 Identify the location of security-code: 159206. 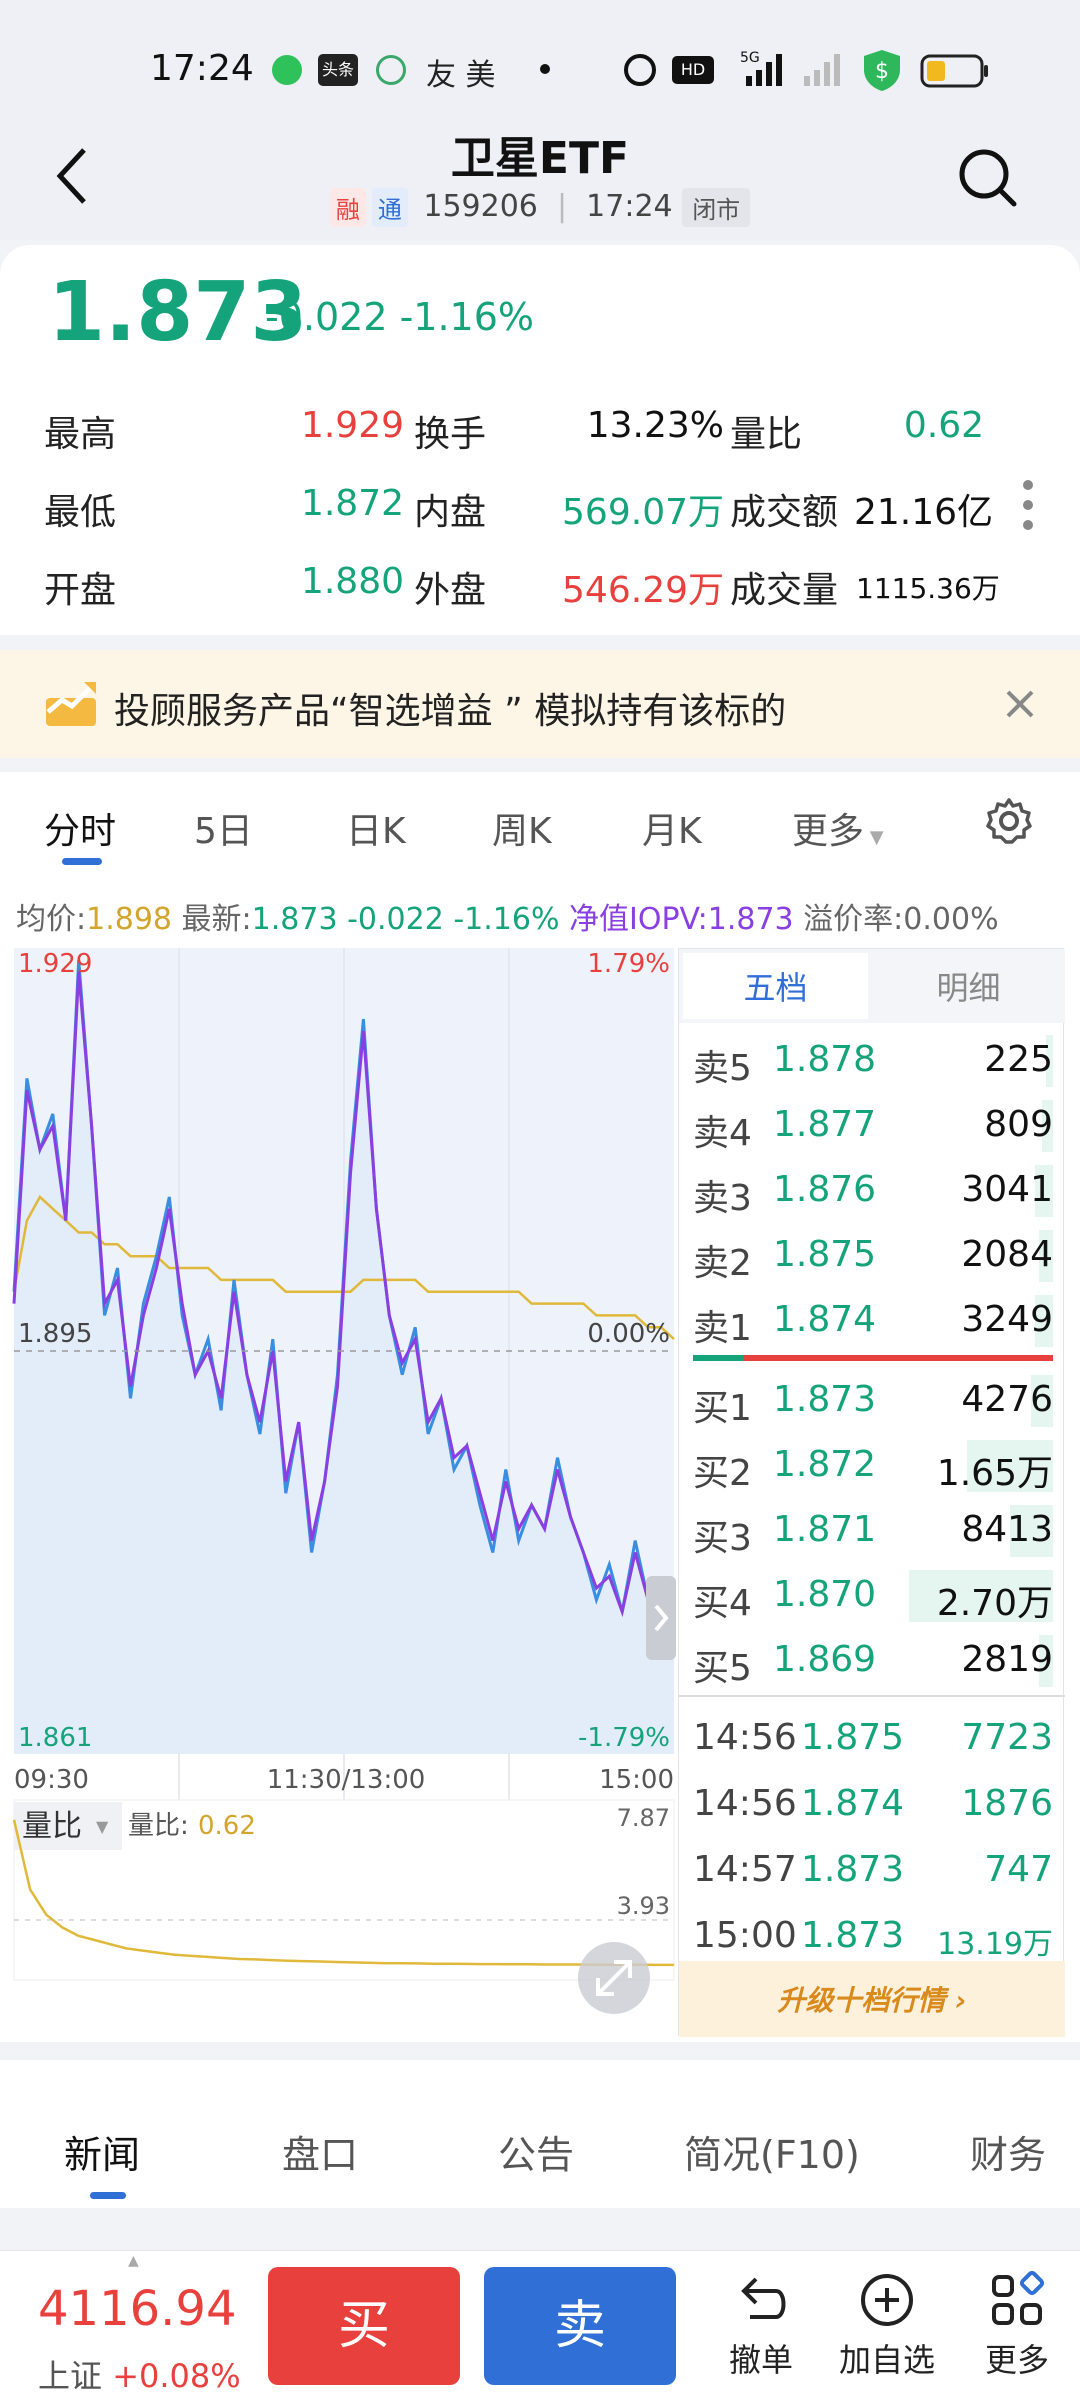
(480, 206).